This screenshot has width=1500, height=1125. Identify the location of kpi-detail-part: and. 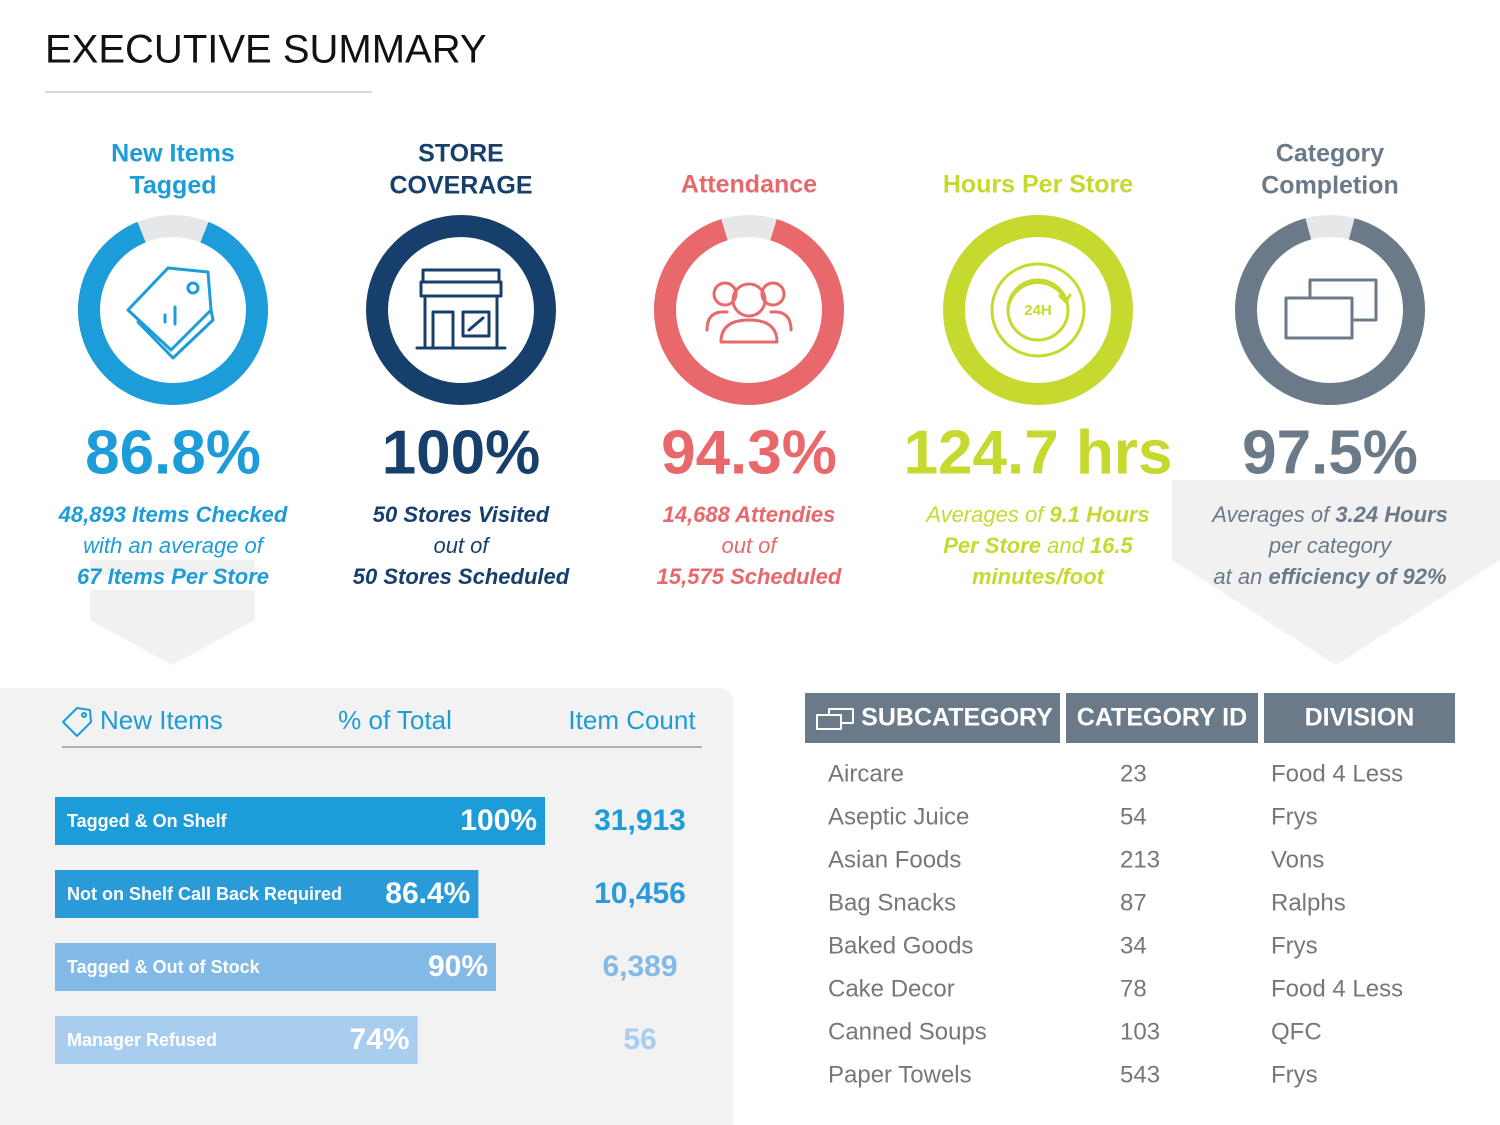
(1065, 545).